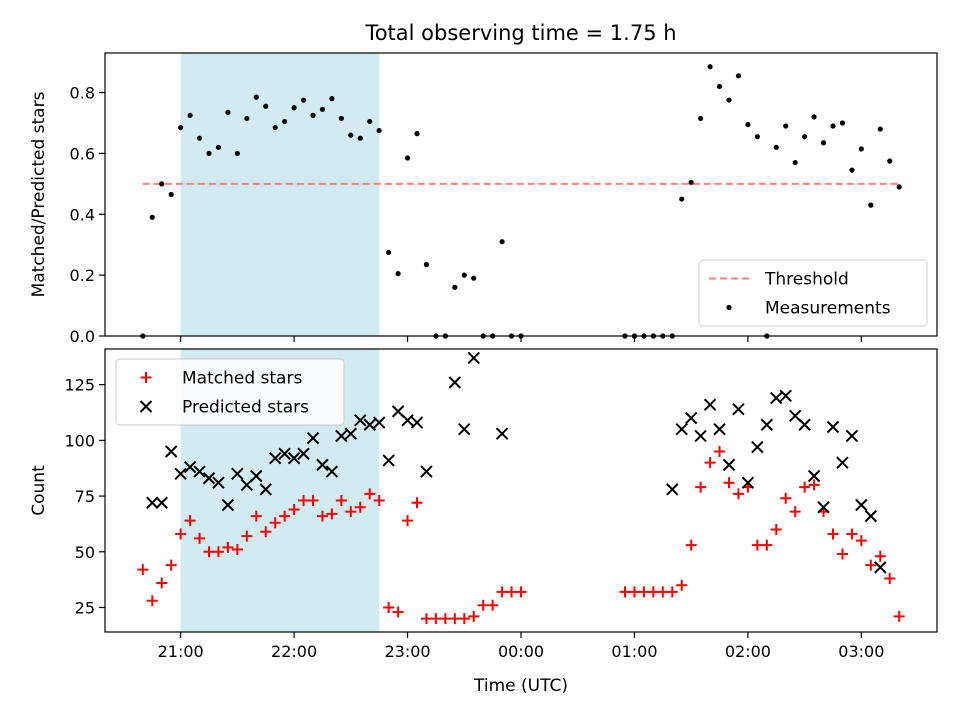 Image resolution: width=960 pixels, height=724 pixels. What do you see at coordinates (245, 408) in the screenshot?
I see `legend-label: Predicted stars` at bounding box center [245, 408].